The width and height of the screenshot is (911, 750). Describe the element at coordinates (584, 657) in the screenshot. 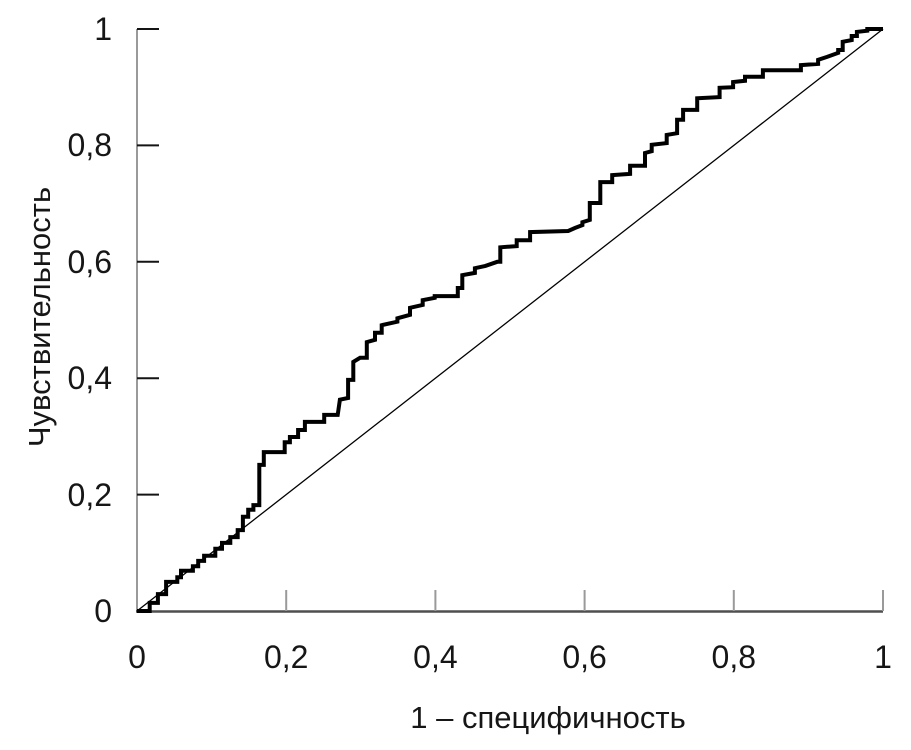

I see `x-tick-label: 0,6` at that location.